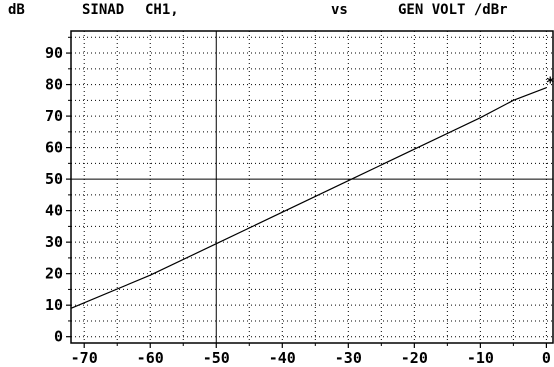 Image resolution: width=554 pixels, height=367 pixels. What do you see at coordinates (162, 10) in the screenshot?
I see `channel-label: CH1,` at bounding box center [162, 10].